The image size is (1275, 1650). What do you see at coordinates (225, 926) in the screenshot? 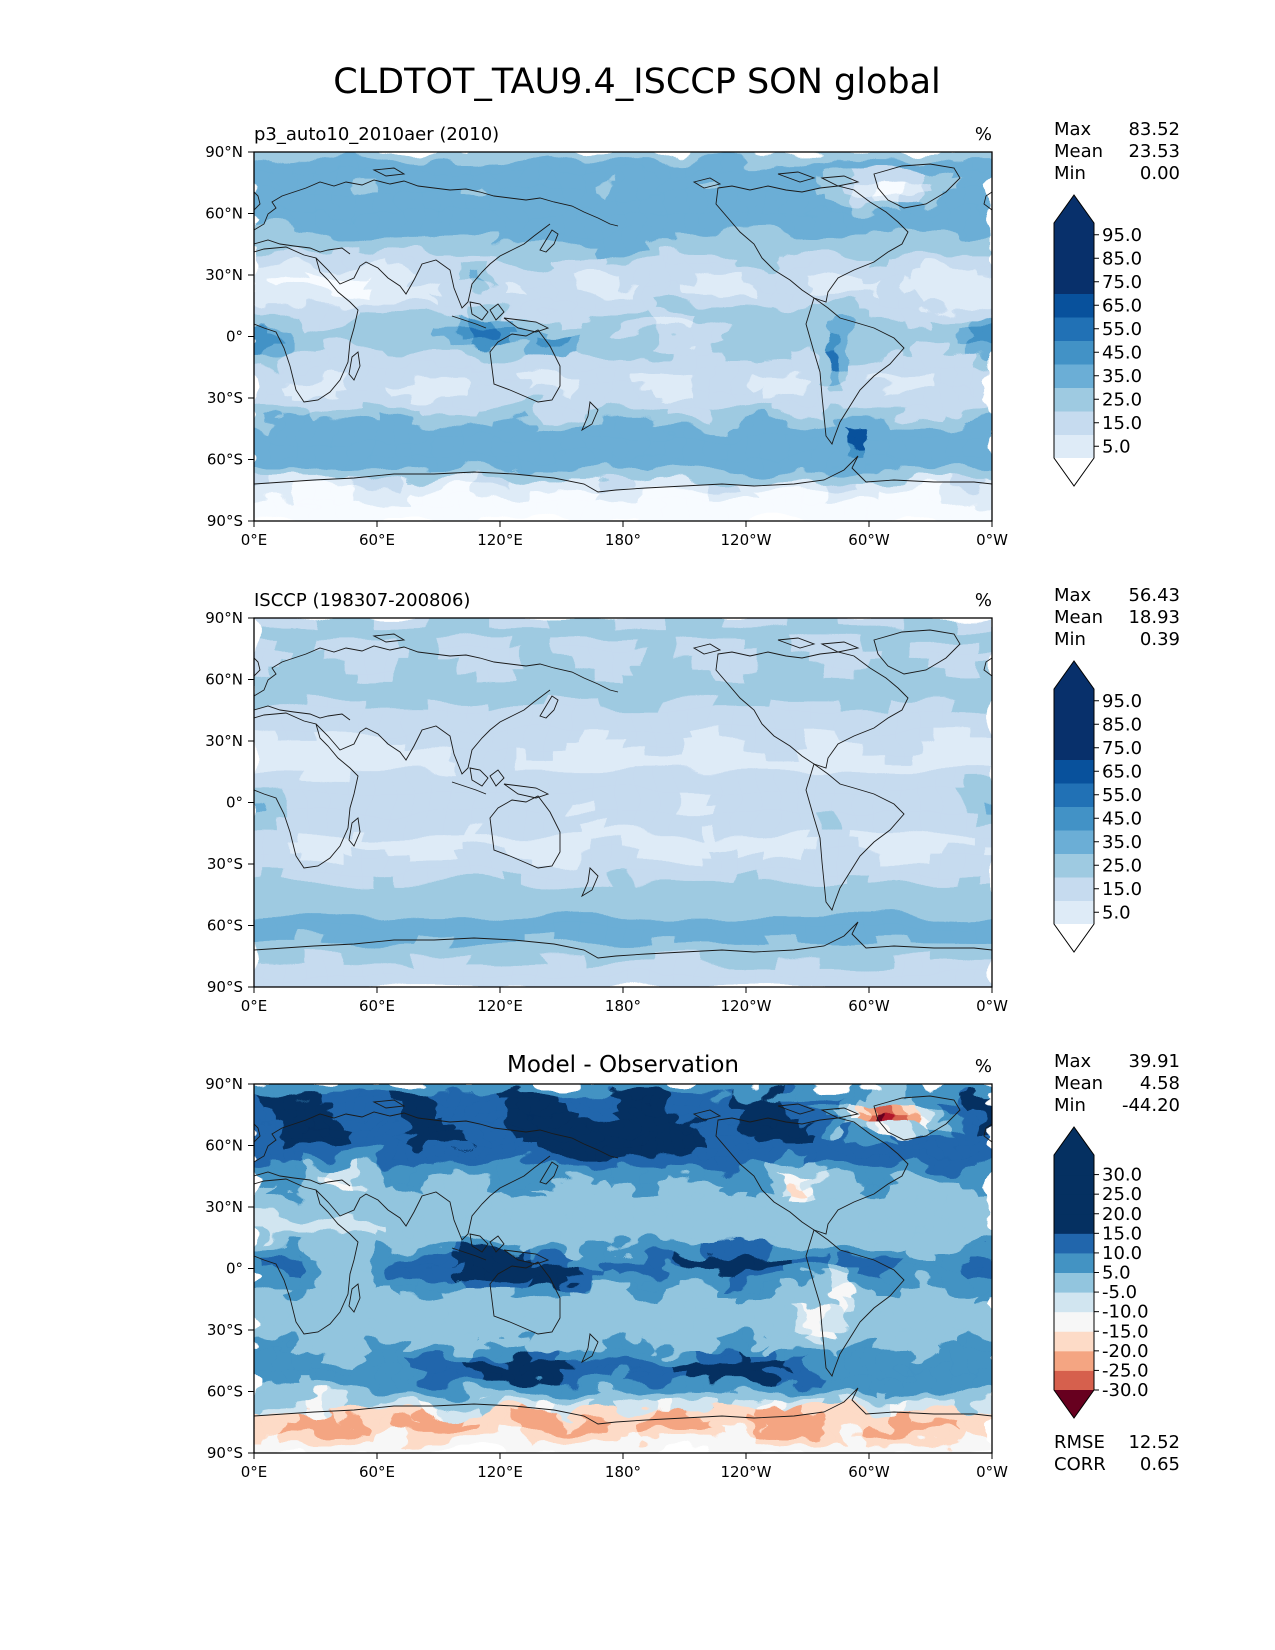
I see `y-tick-label: 60°S` at bounding box center [225, 926].